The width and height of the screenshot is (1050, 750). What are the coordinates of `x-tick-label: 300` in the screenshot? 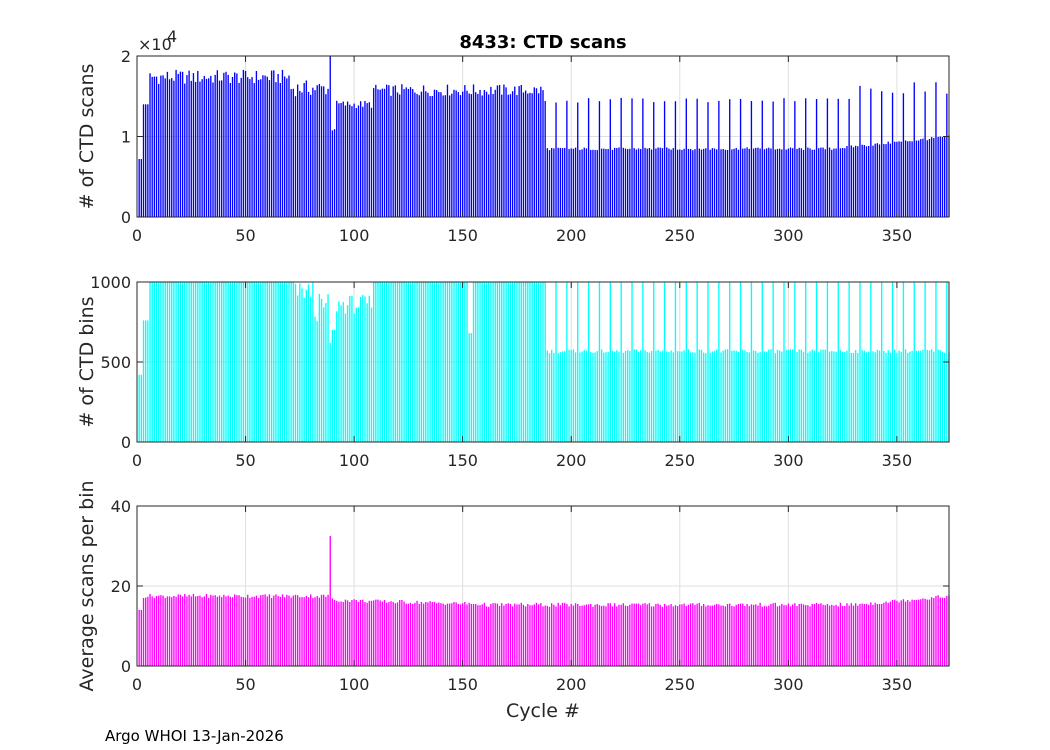 It's located at (788, 460).